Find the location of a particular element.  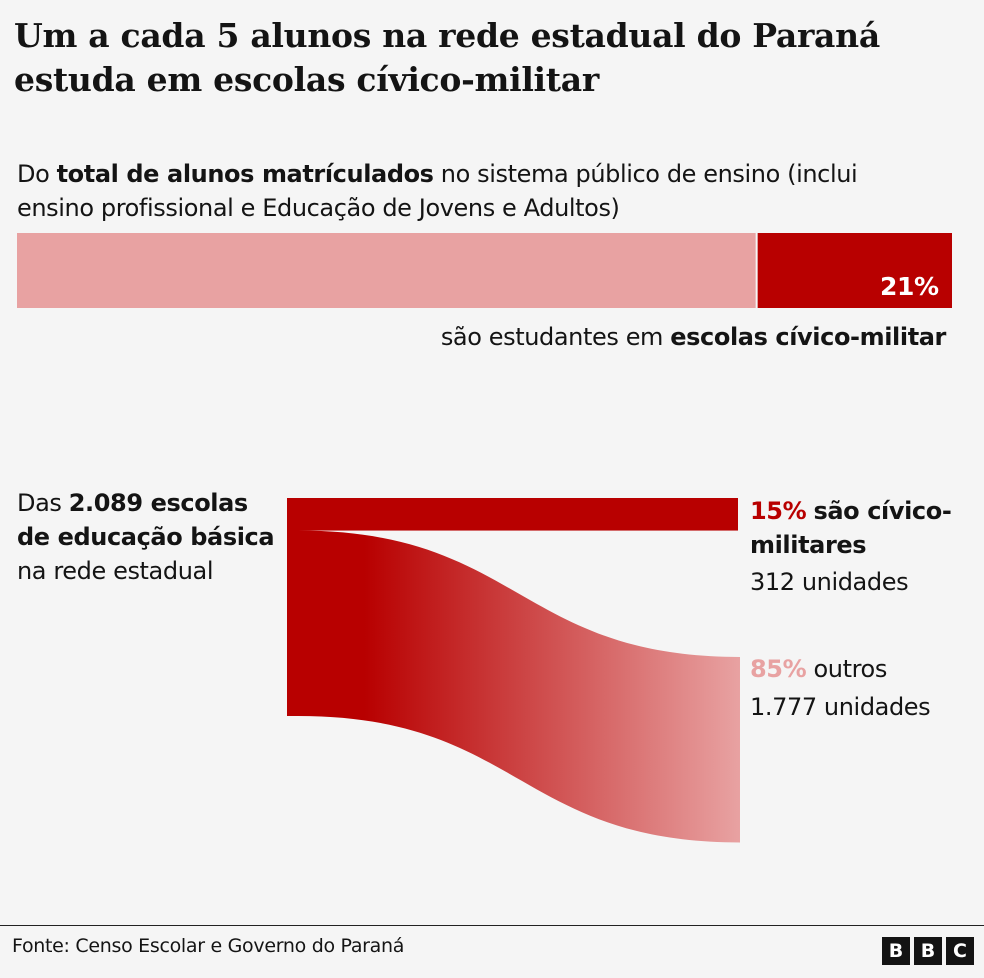

other-percent: 85% is located at coordinates (778, 669).